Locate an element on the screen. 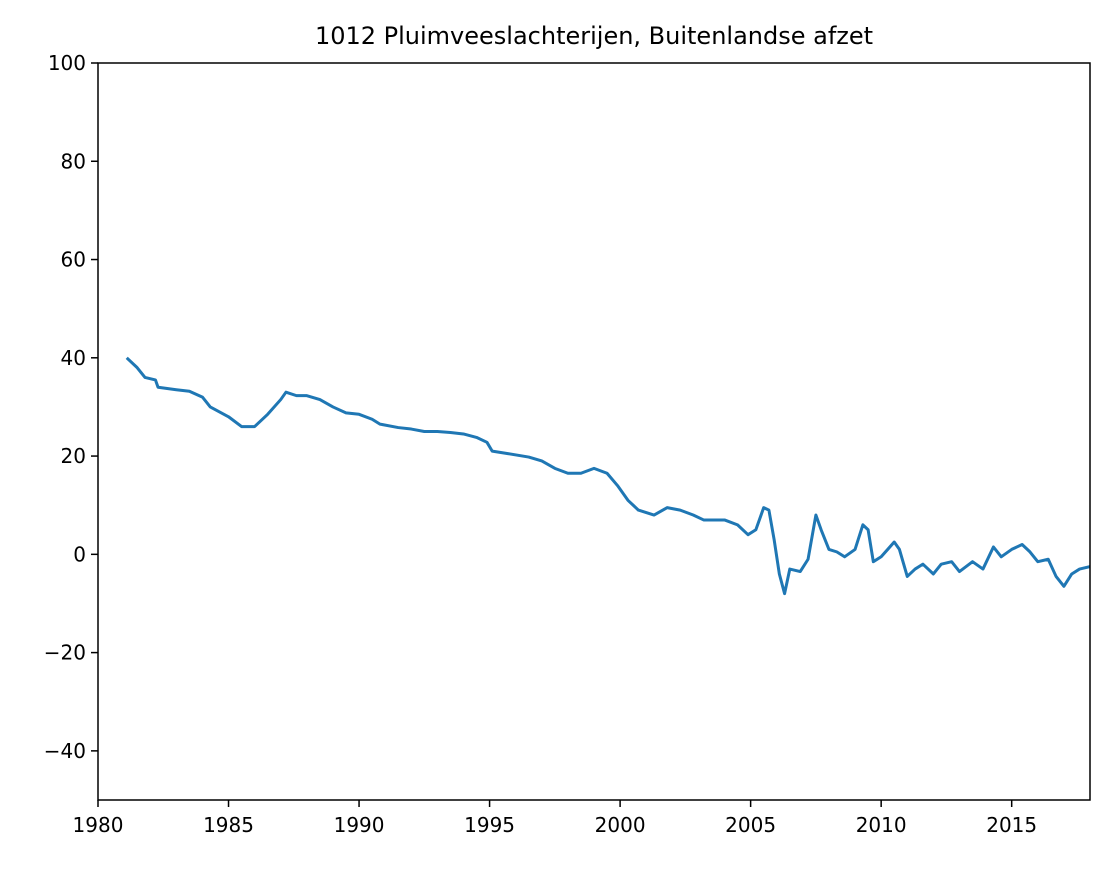 This screenshot has height=873, width=1113. y-tick-label: 80 is located at coordinates (73, 161).